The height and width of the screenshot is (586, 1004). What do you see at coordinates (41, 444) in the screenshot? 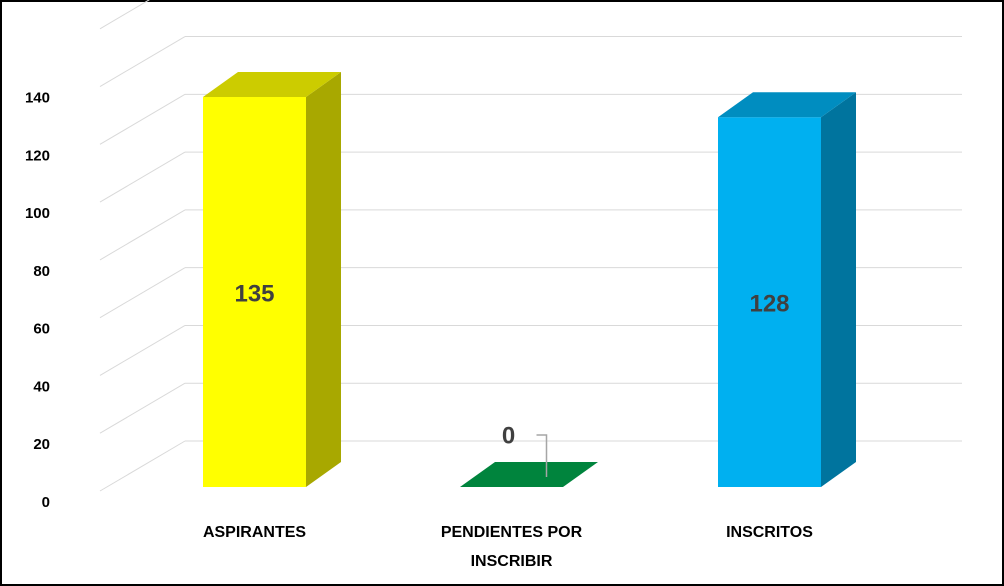
I see `y-tick-label: 20` at bounding box center [41, 444].